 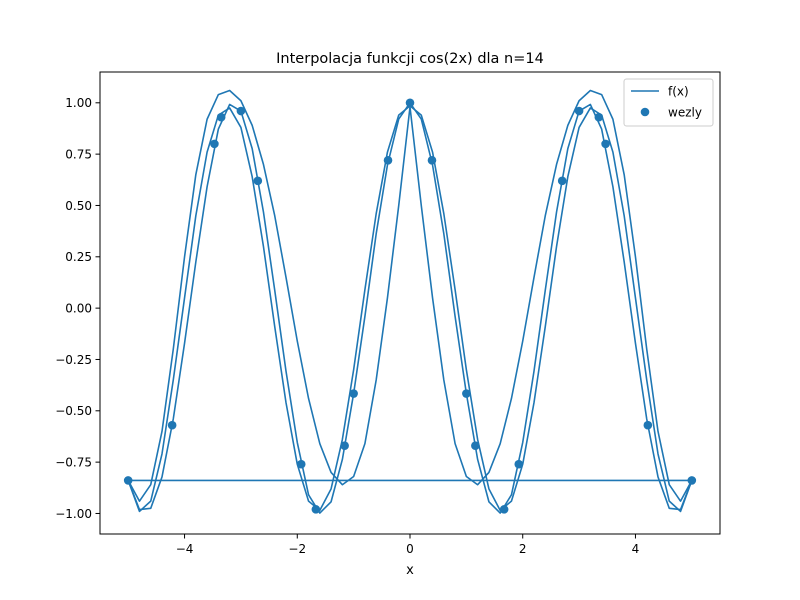 What do you see at coordinates (78, 308) in the screenshot?
I see `y-tick-label: 0.00` at bounding box center [78, 308].